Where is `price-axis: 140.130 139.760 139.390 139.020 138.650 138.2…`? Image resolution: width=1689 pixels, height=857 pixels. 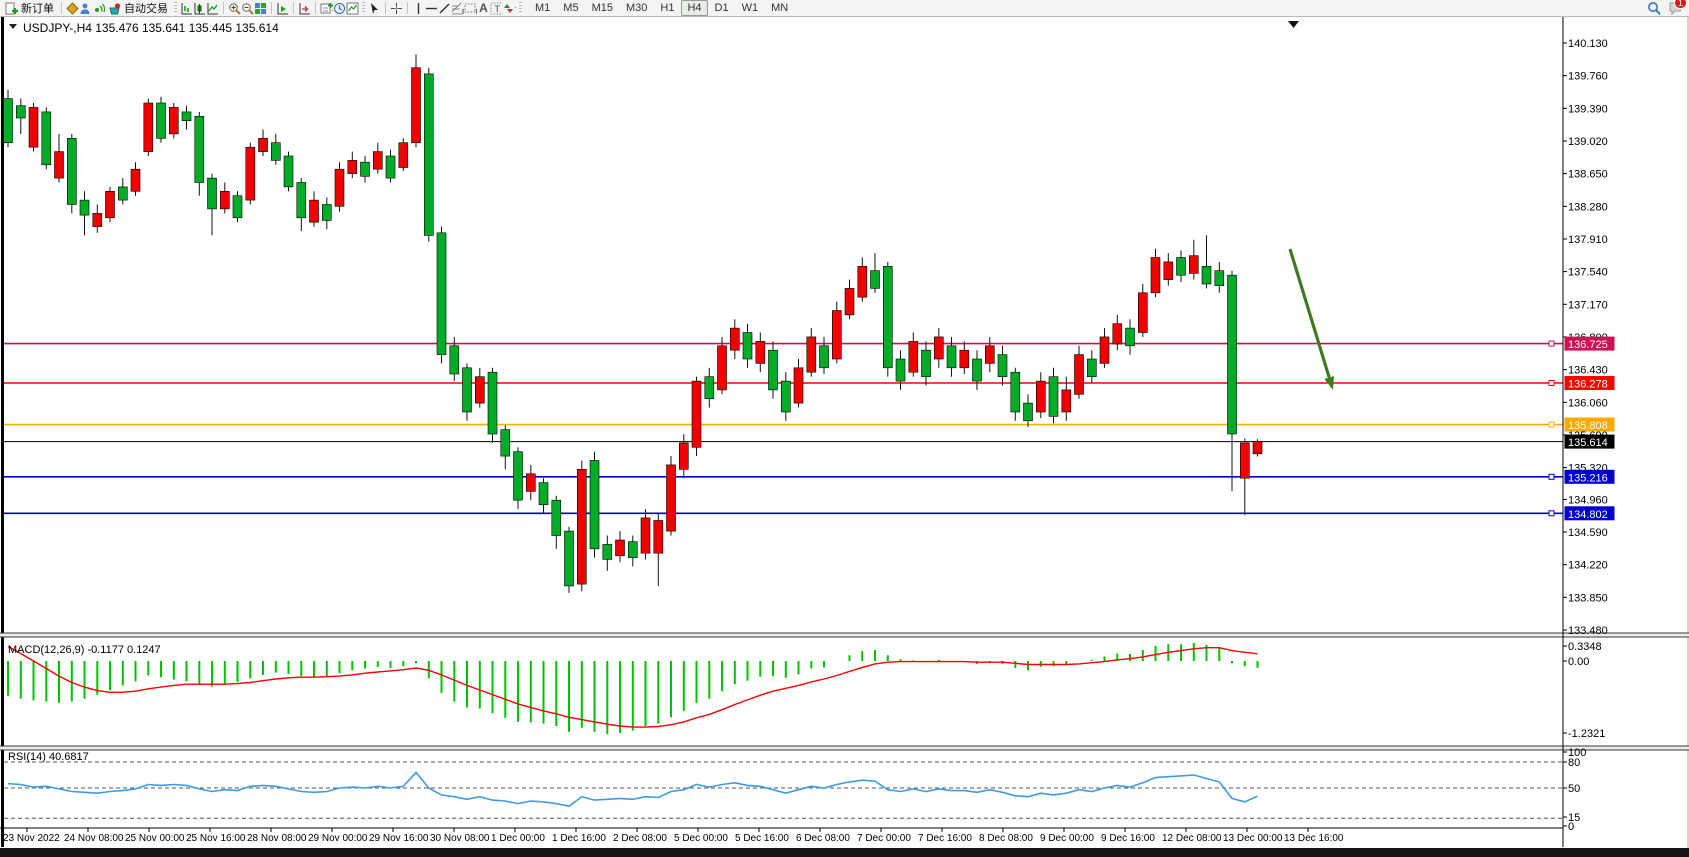 price-axis: 140.130 139.760 139.390 139.020 138.650 138.2… is located at coordinates (1588, 432).